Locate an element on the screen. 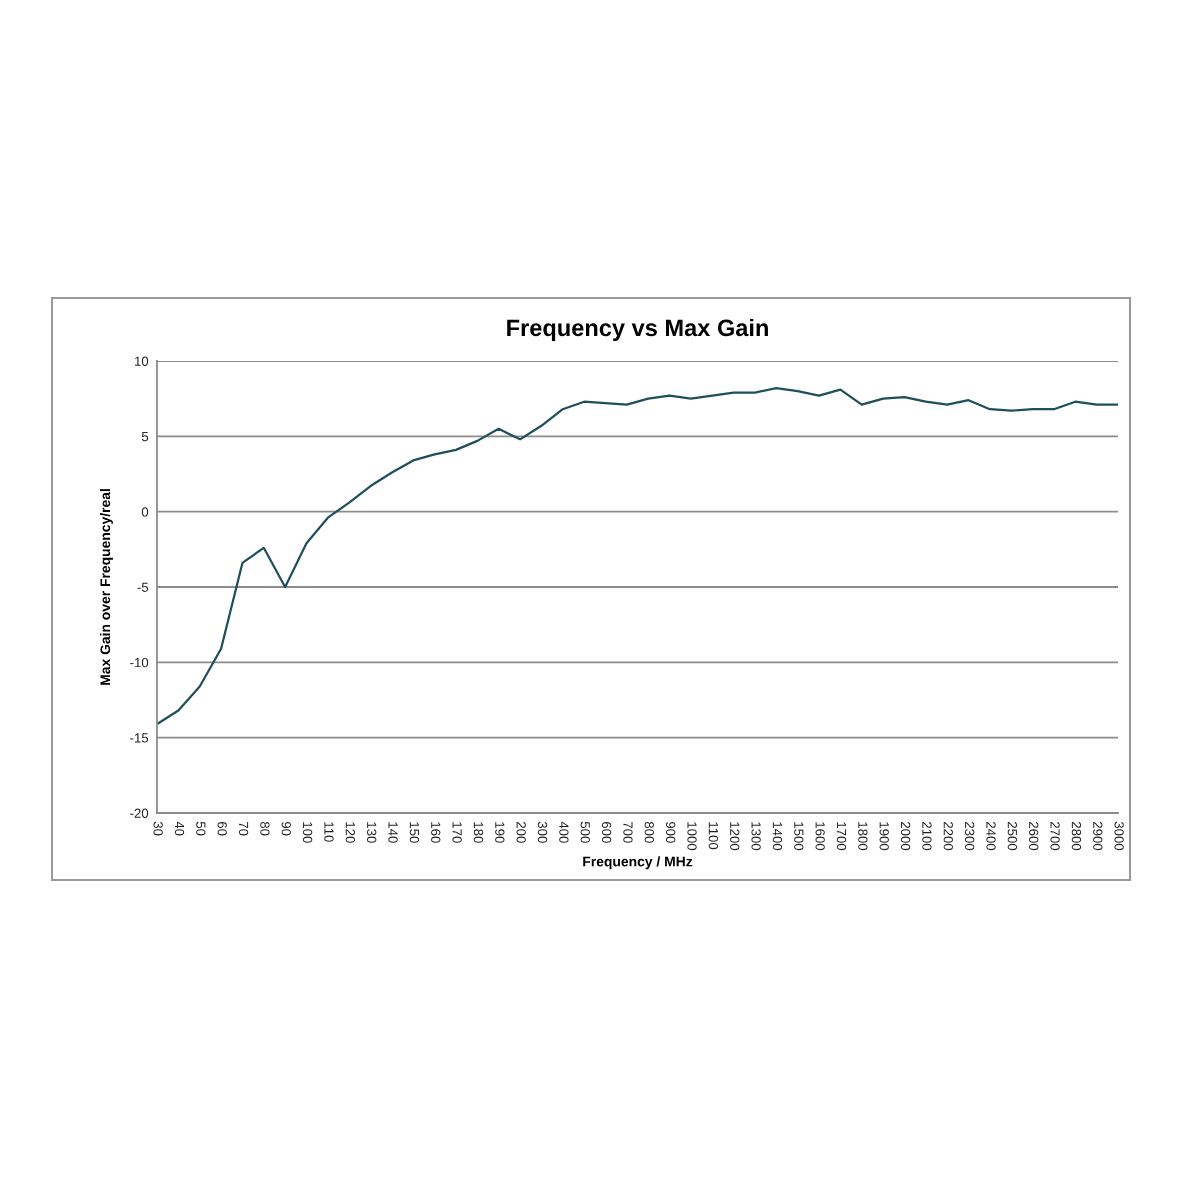  x-tick-label: 1600 is located at coordinates (820, 836).